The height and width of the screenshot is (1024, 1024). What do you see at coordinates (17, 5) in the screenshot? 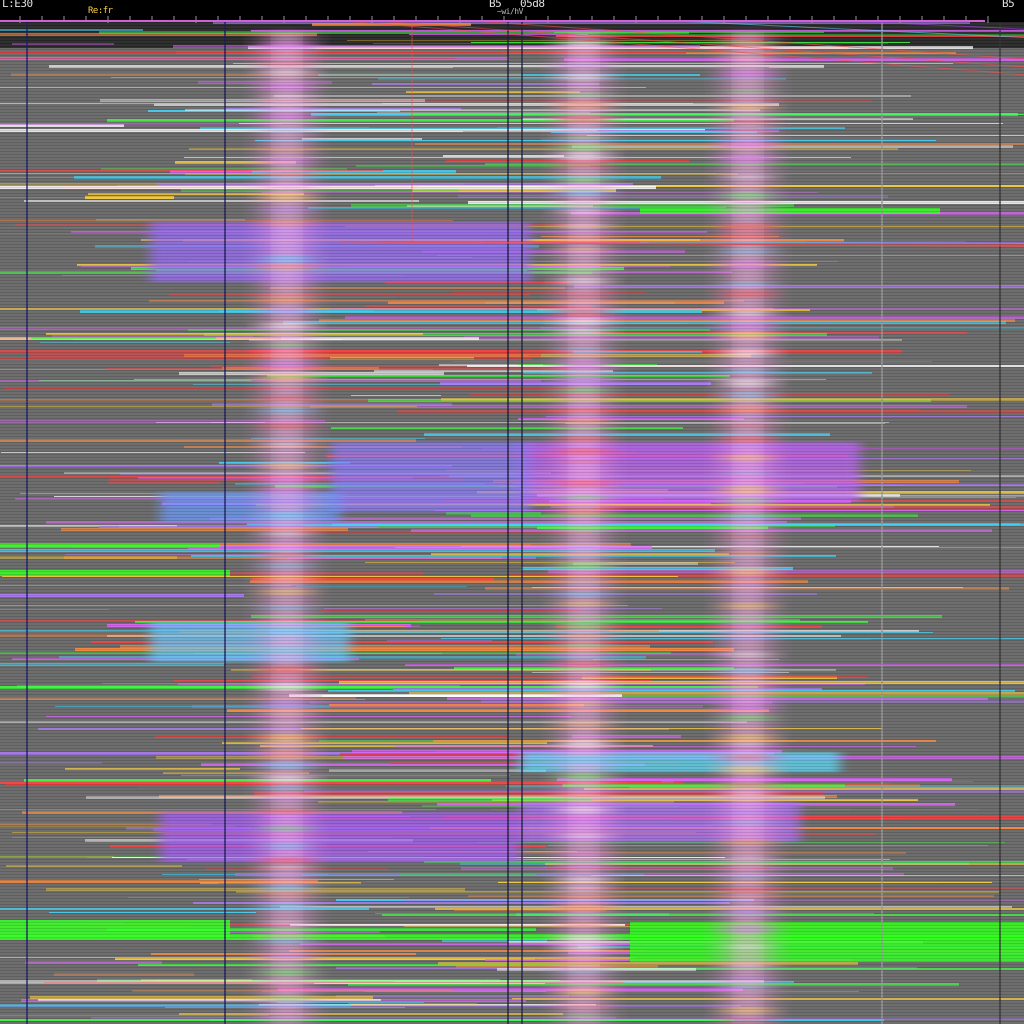
I see `header-left-label: L:E30` at bounding box center [17, 5].